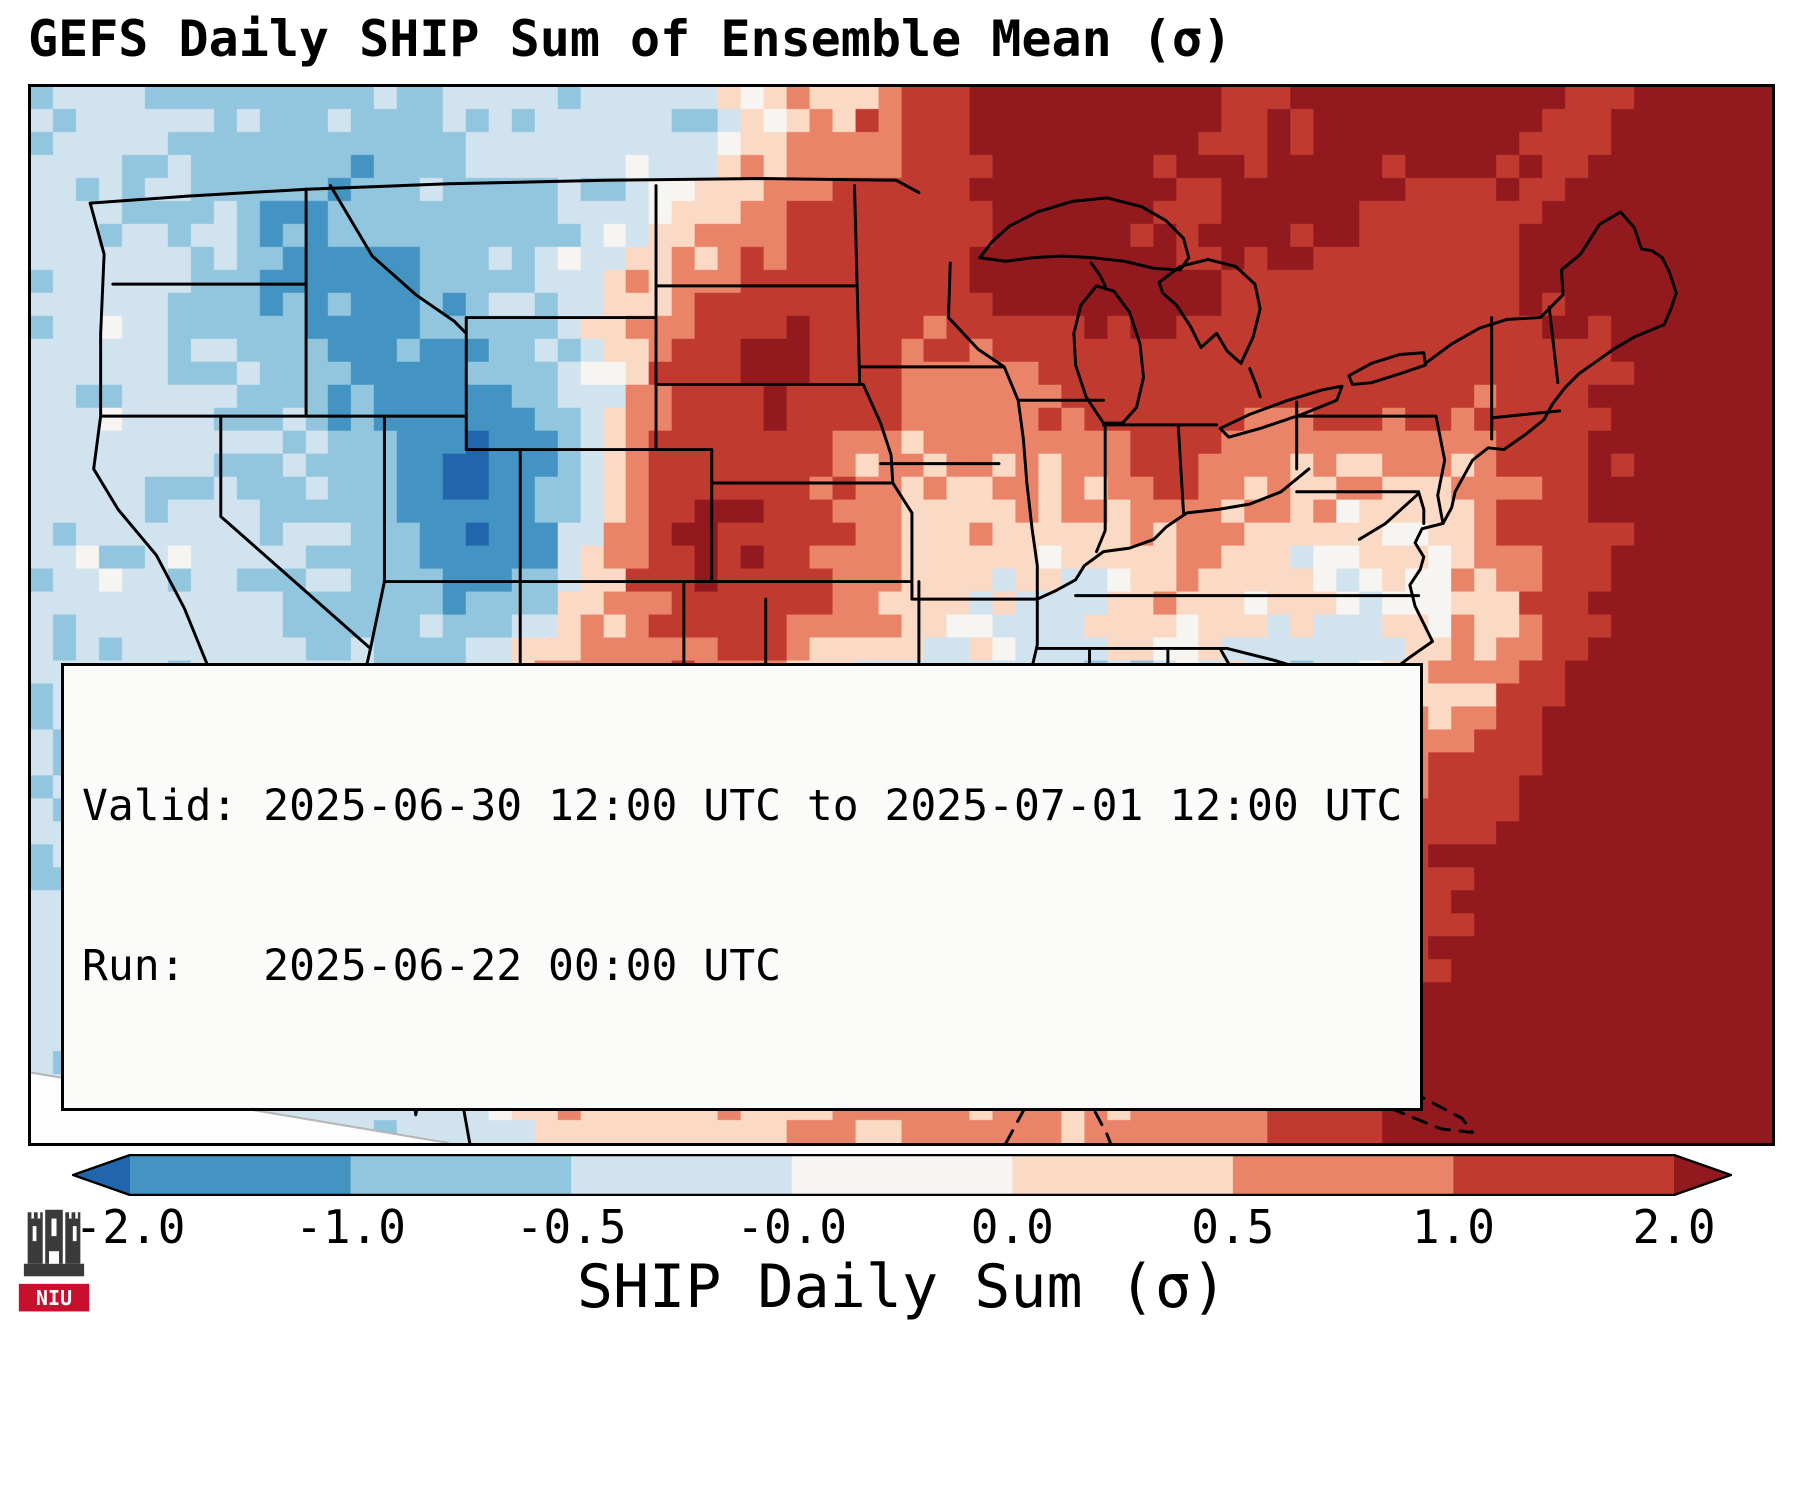 Image resolution: width=1803 pixels, height=1506 pixels. Describe the element at coordinates (1084, 234) in the screenshot. I see `lake-superior-outline` at that location.